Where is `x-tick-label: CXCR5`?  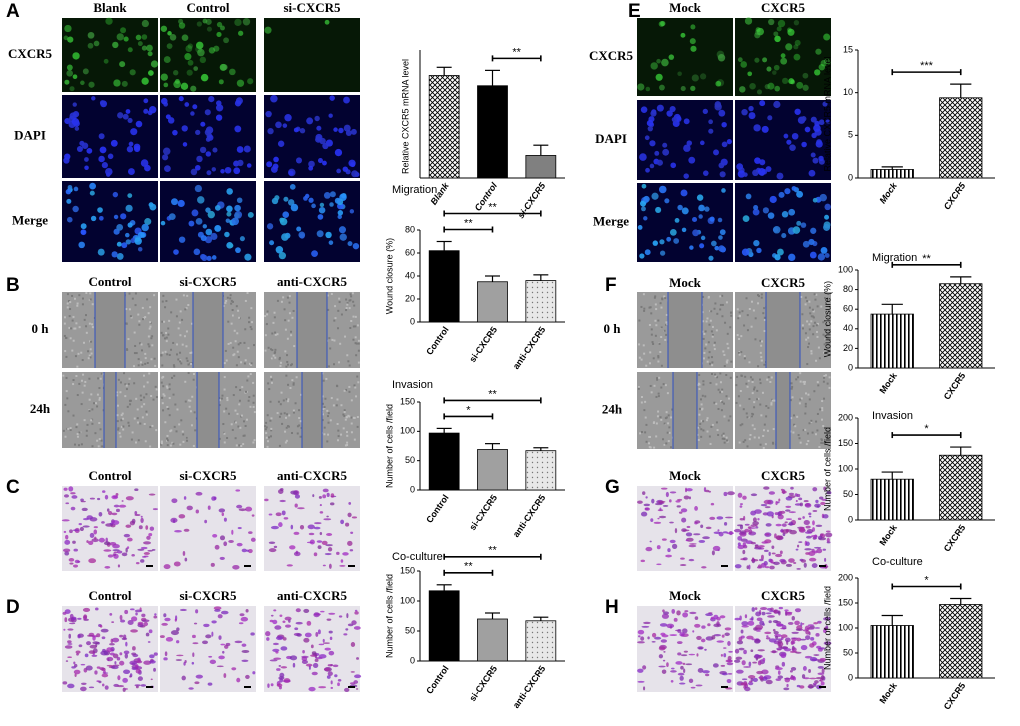 x-tick-label: CXCR5 is located at coordinates (955, 696).